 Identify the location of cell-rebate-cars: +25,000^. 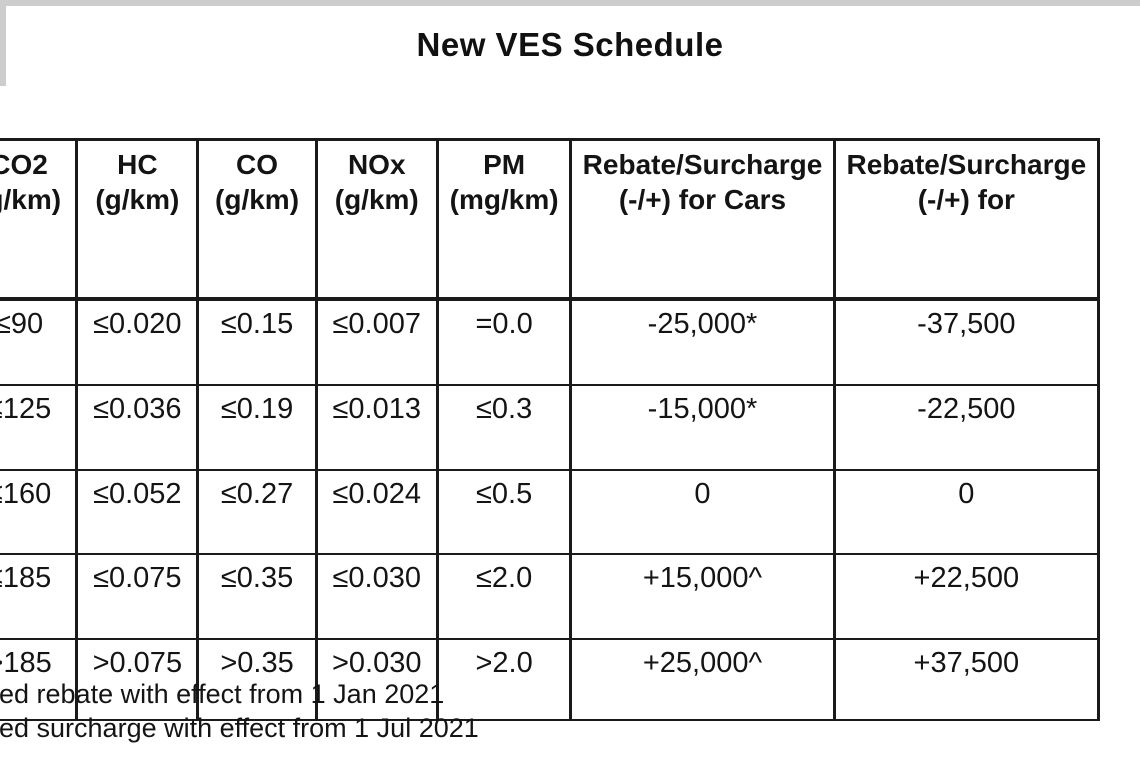
(702, 679).